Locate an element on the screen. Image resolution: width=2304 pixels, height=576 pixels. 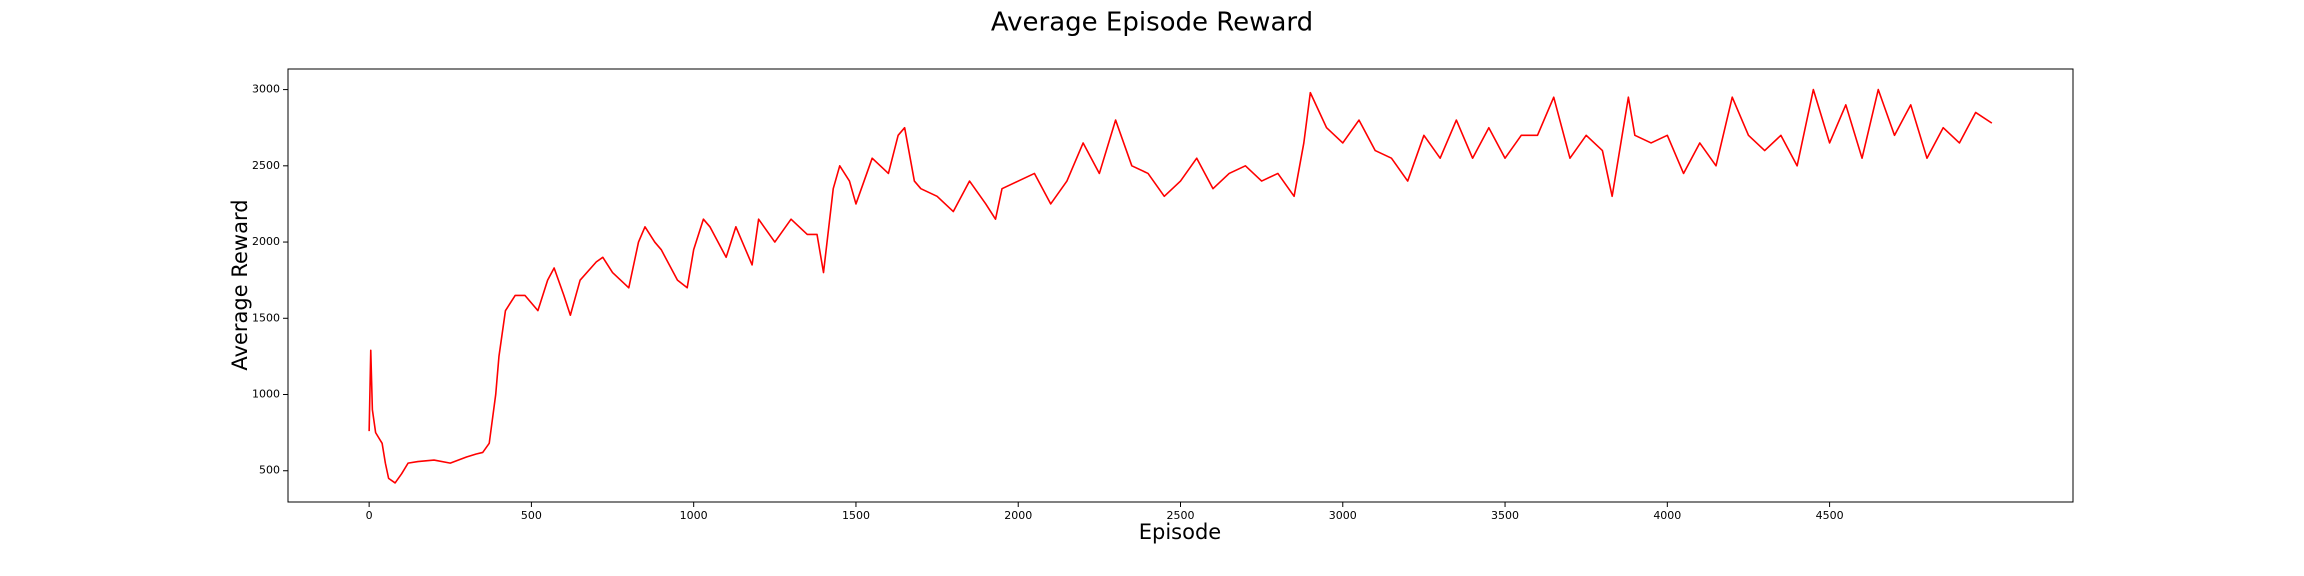
x-tick-label: 3500 is located at coordinates (1505, 515).